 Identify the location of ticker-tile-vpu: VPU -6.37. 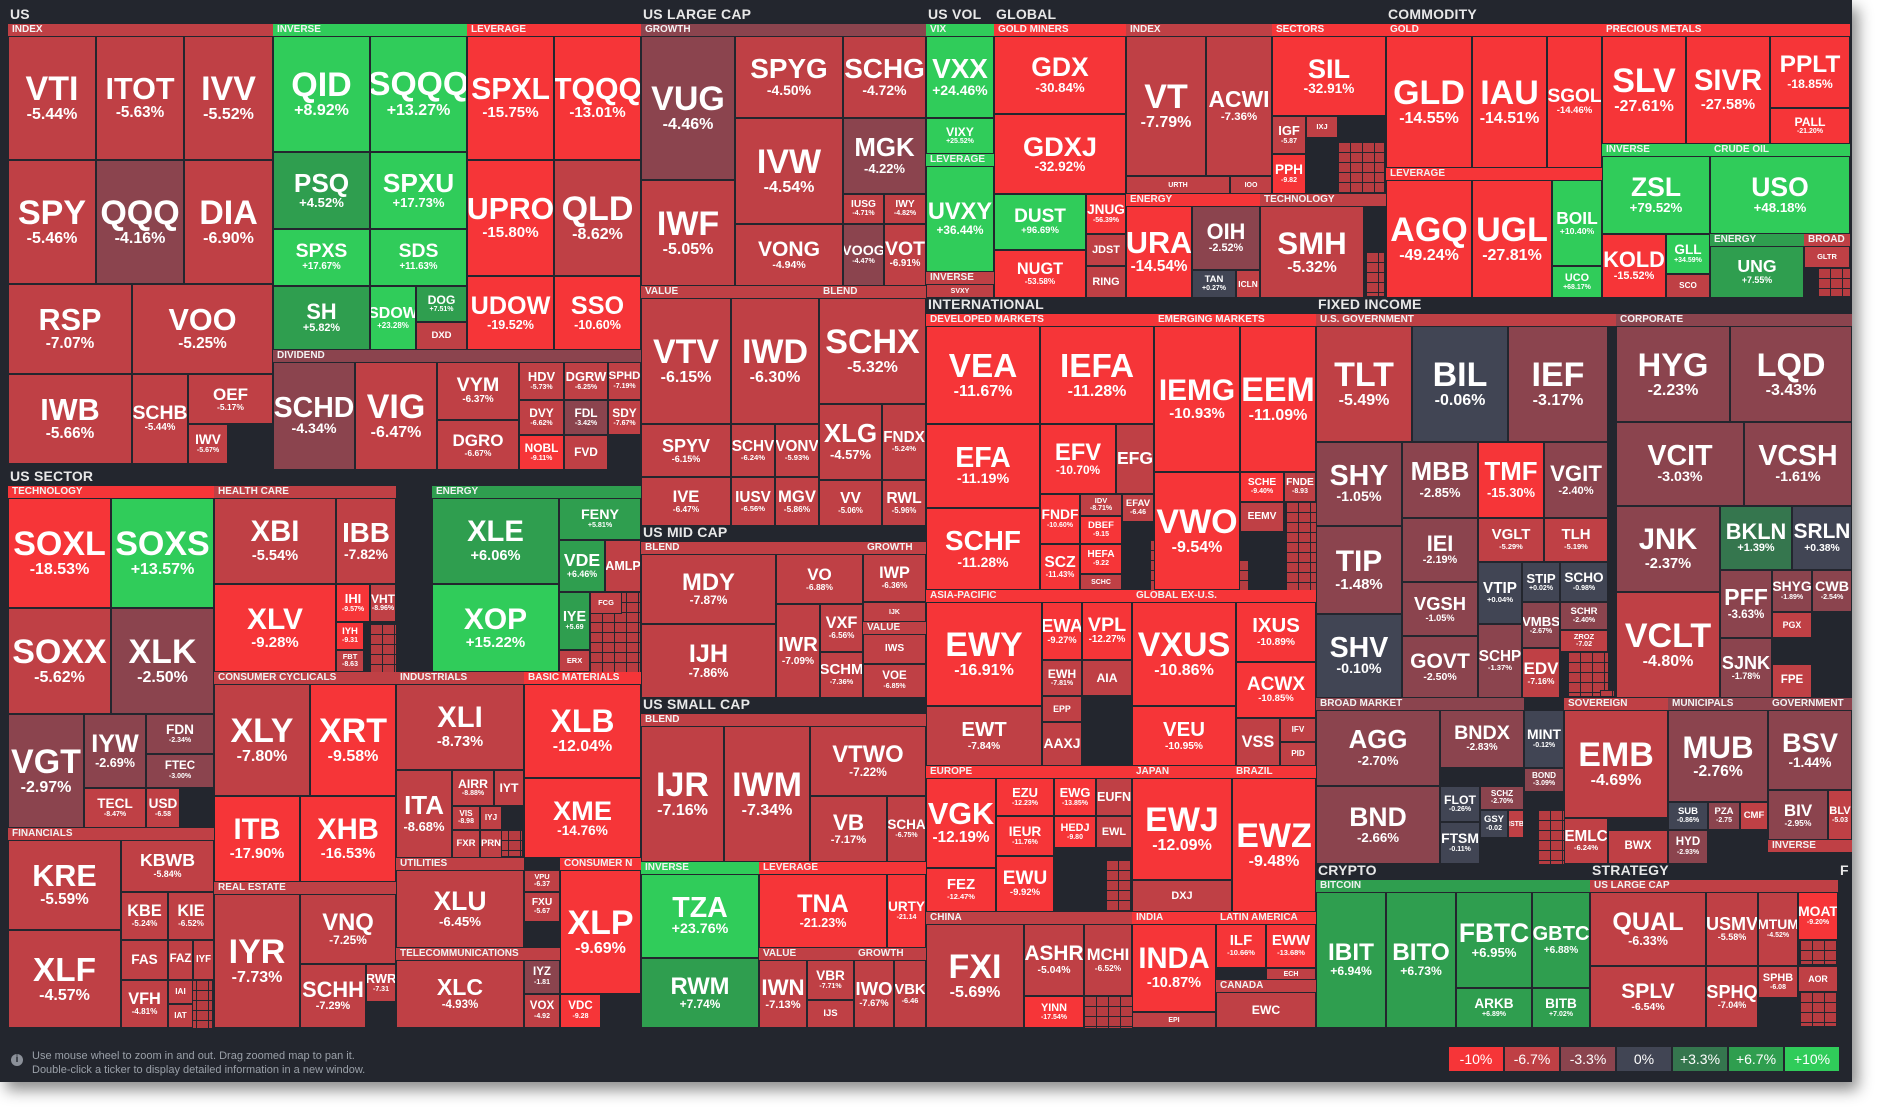
(542, 881).